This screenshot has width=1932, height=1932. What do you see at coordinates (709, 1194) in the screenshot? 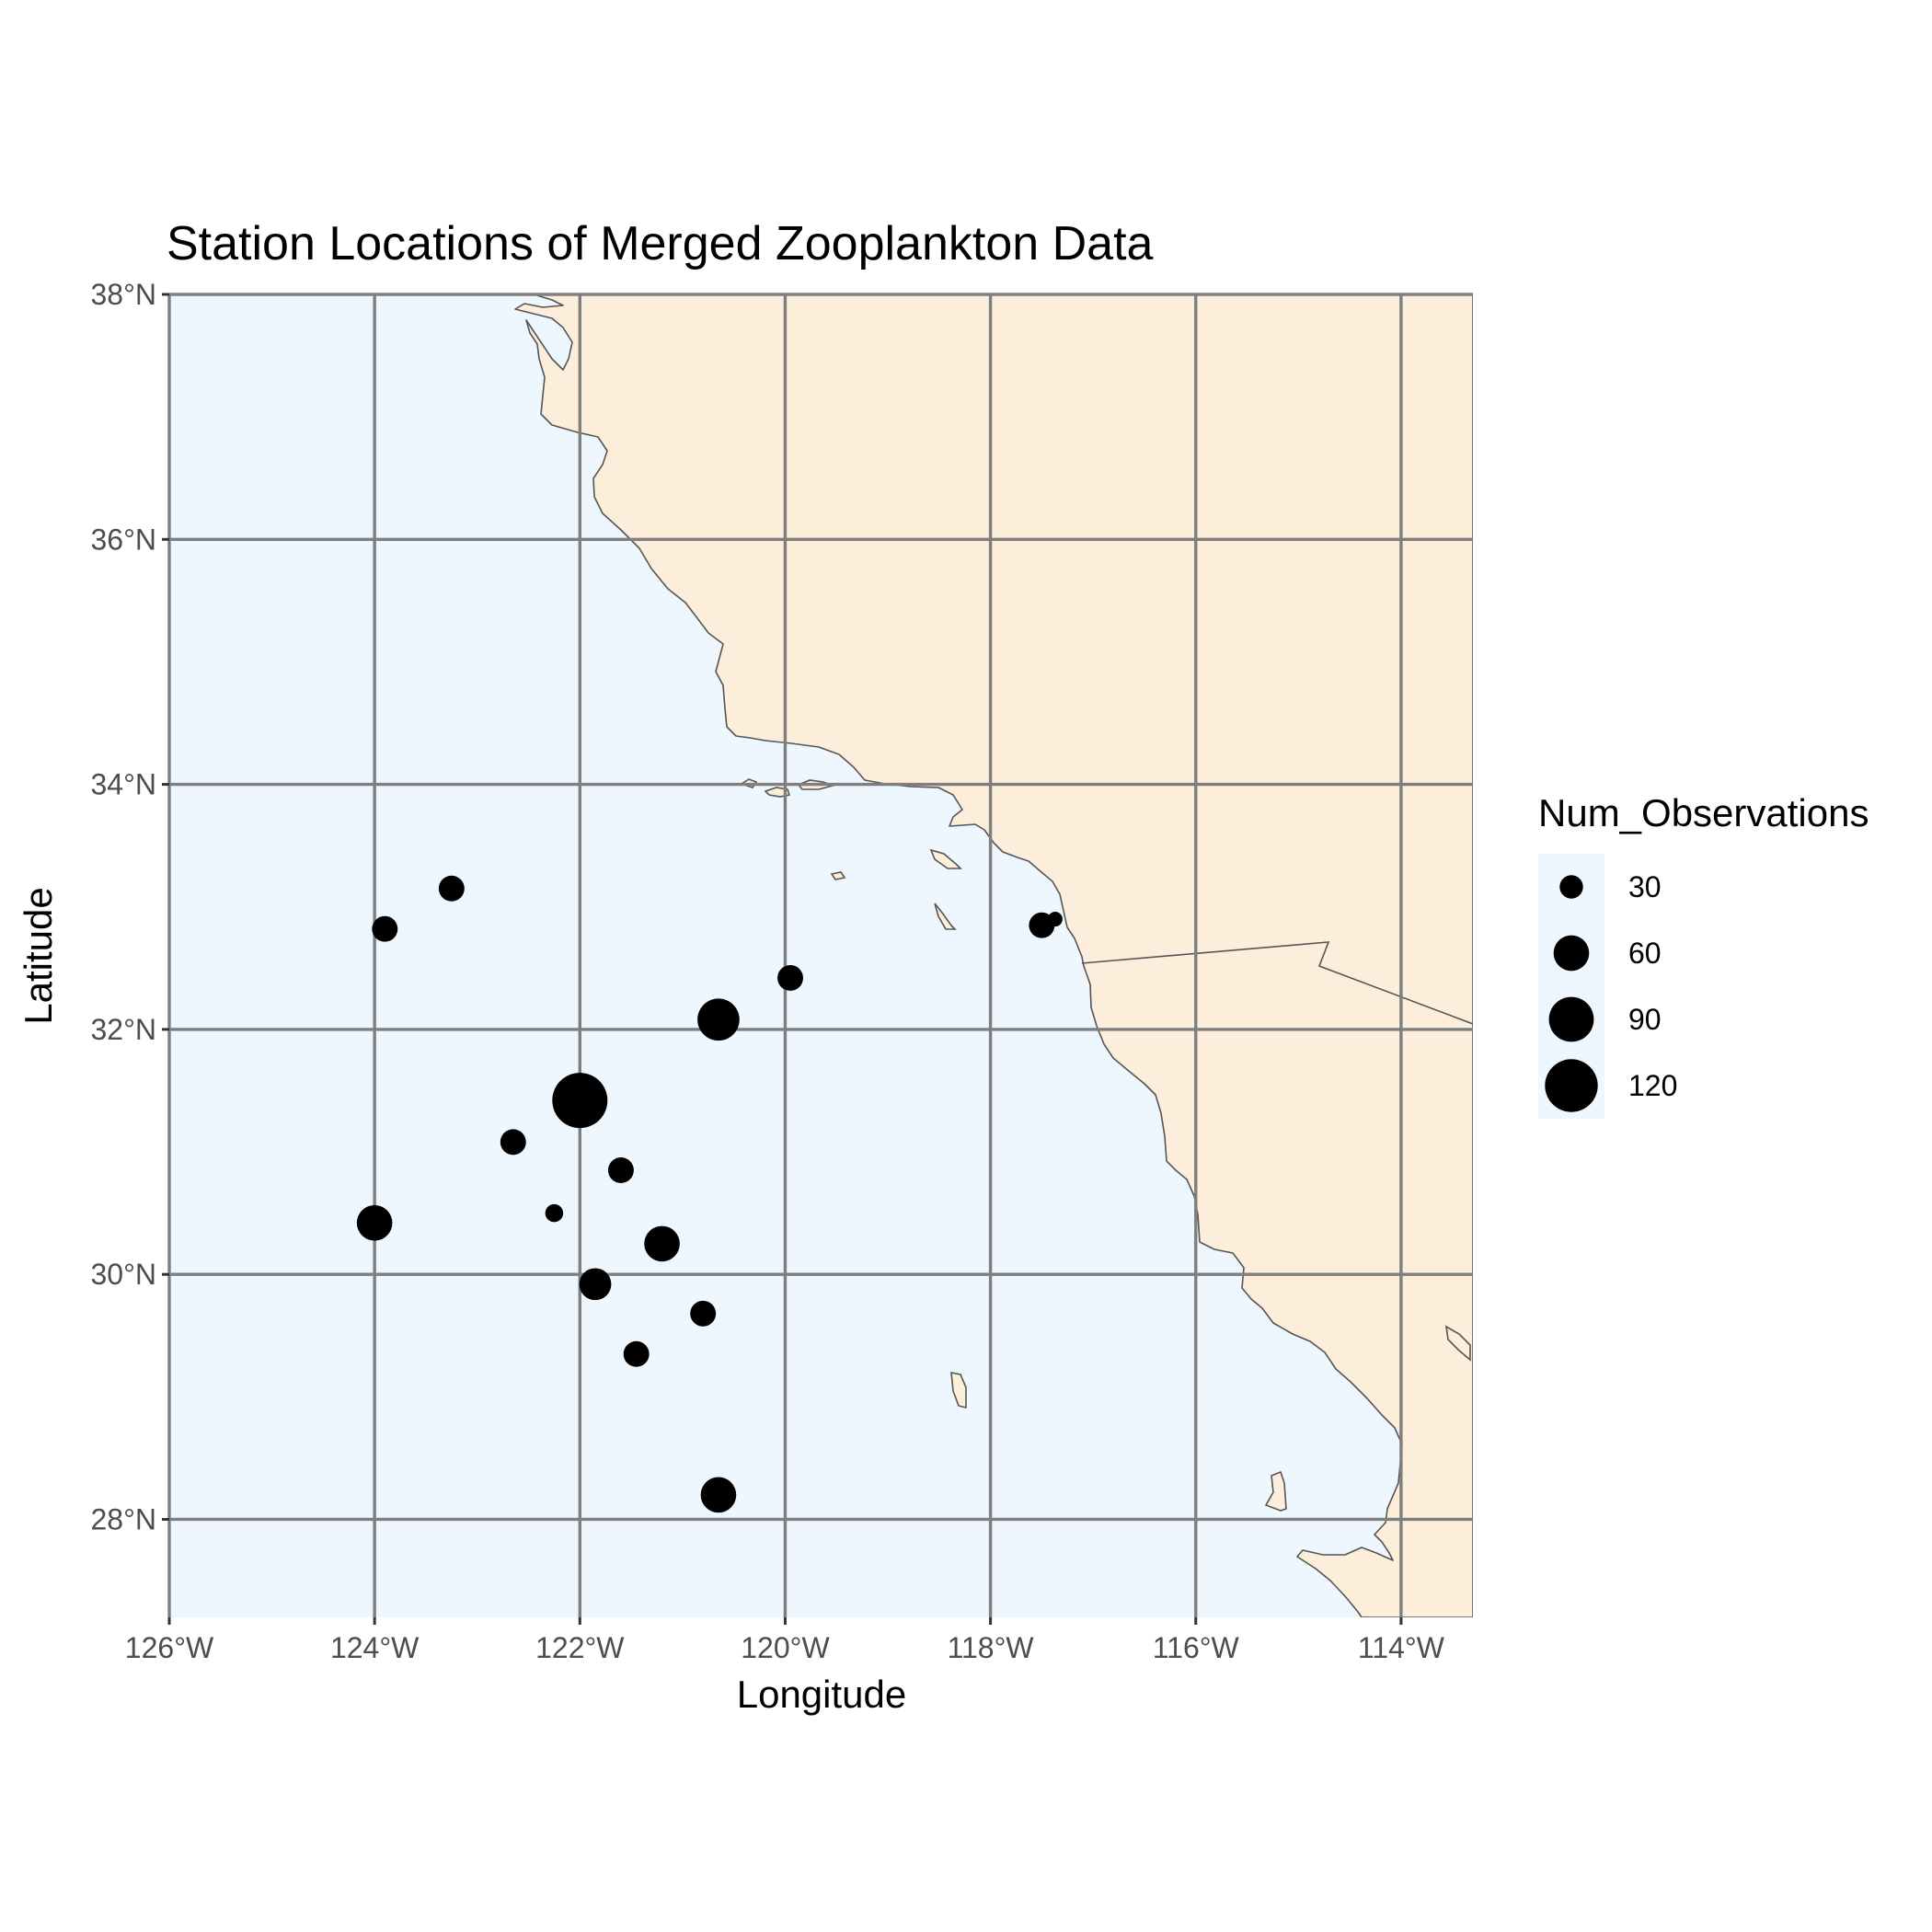
I see `station-points` at bounding box center [709, 1194].